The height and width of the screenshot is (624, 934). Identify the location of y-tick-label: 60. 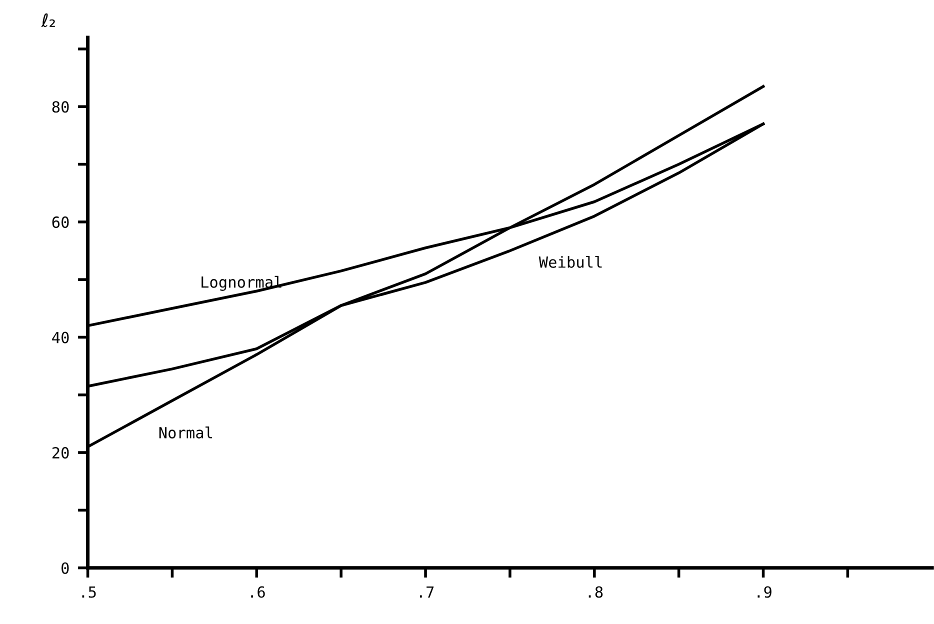
(60, 222).